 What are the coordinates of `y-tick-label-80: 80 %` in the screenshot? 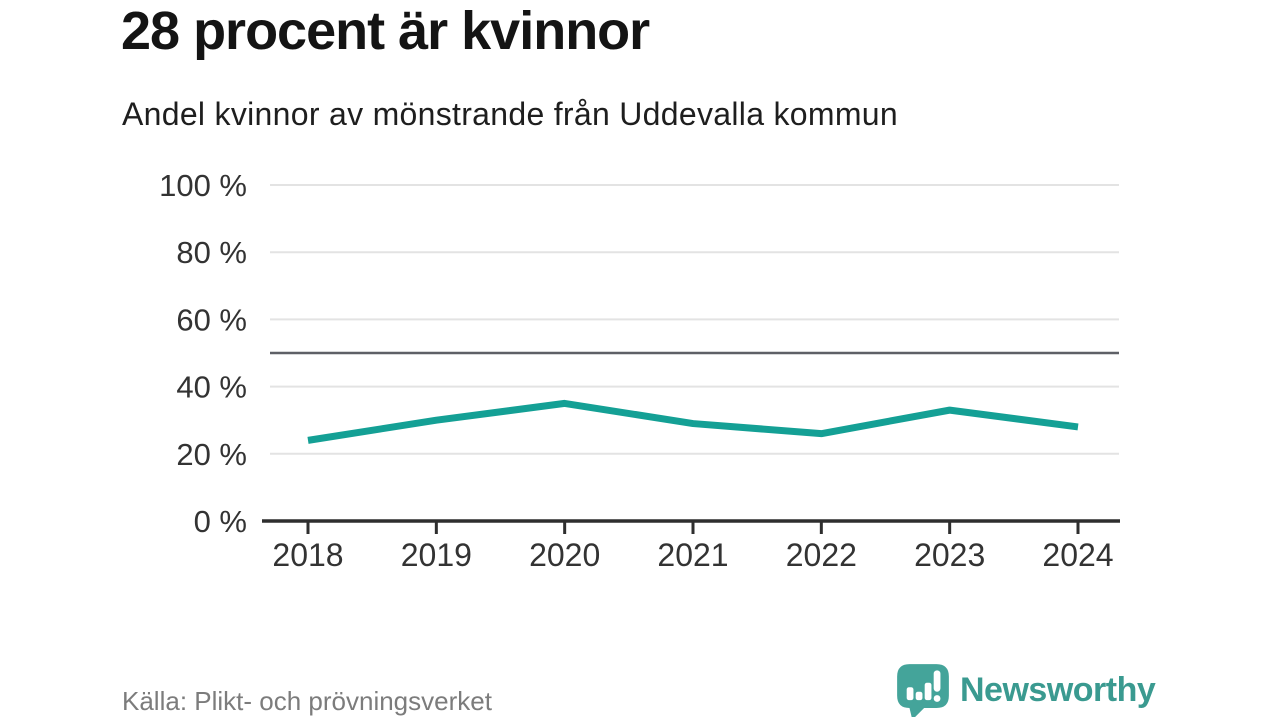 It's located at (211, 252).